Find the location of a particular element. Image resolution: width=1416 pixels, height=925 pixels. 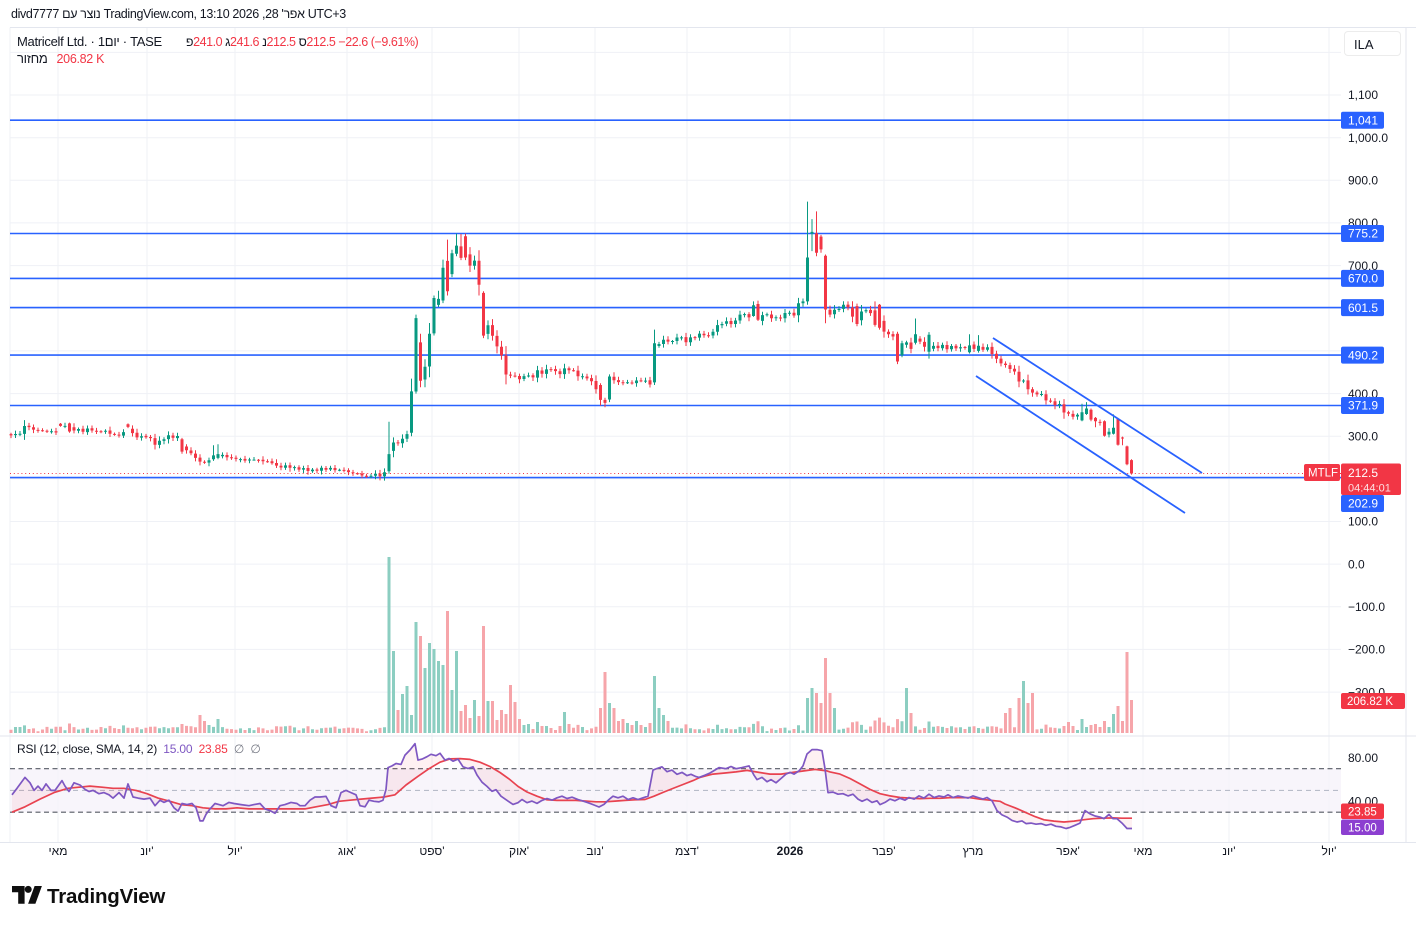

svg-text: −200.0 is located at coordinates (1366, 650).